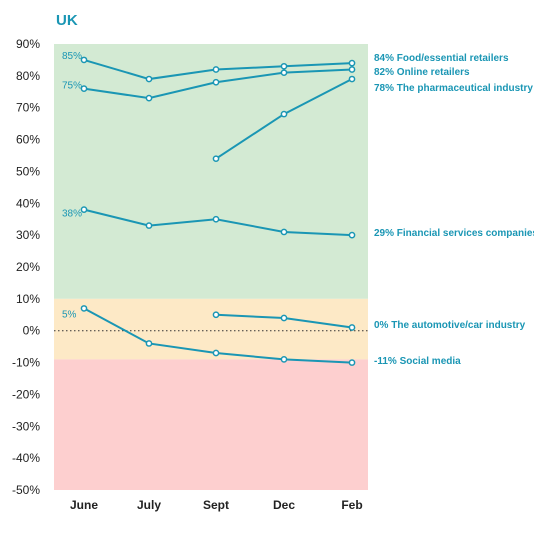  Describe the element at coordinates (72, 56) in the screenshot. I see `series-start-label: 85%` at that location.